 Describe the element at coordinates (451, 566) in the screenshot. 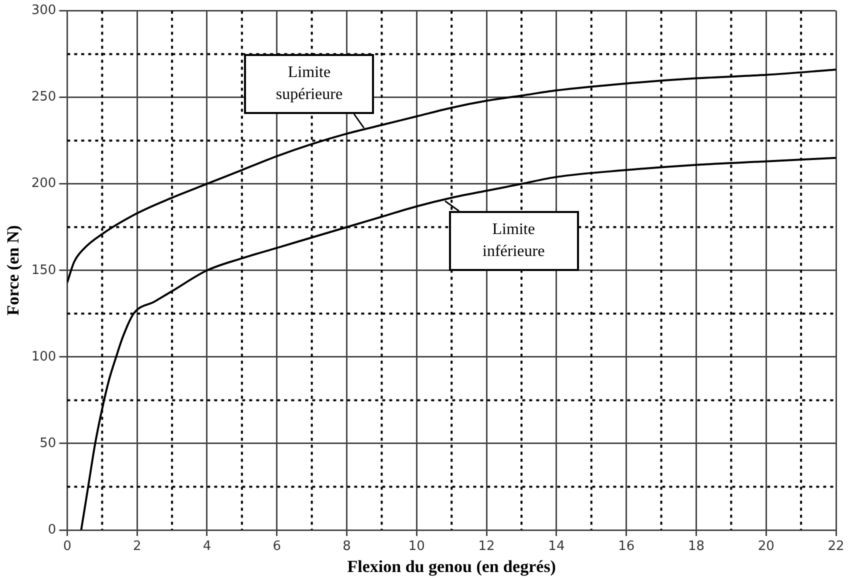

I see `x-axis-title: Flexion du genou (en degrés)` at that location.